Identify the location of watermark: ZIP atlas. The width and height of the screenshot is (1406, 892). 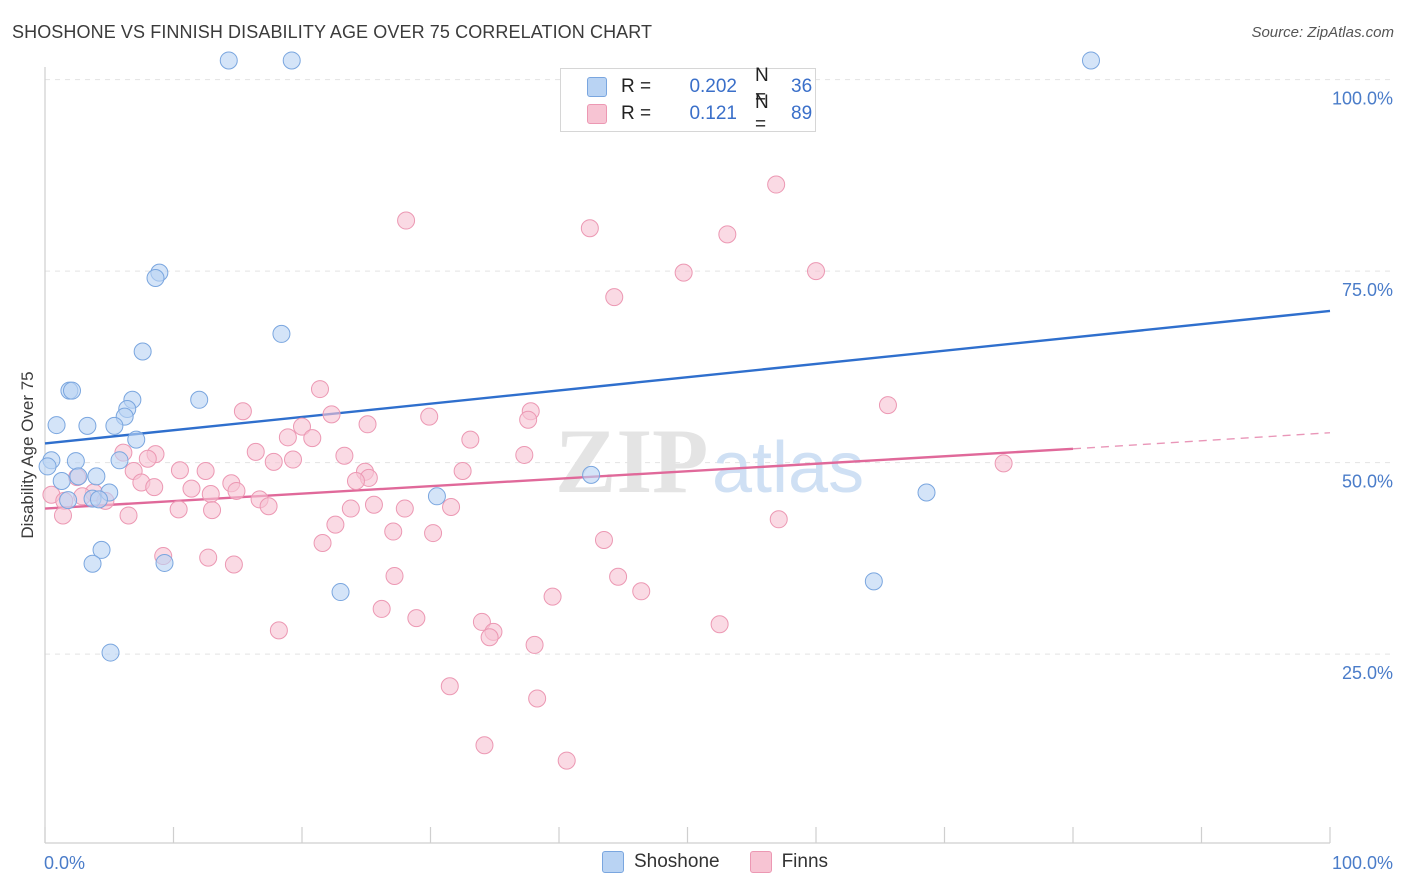
(709, 461).